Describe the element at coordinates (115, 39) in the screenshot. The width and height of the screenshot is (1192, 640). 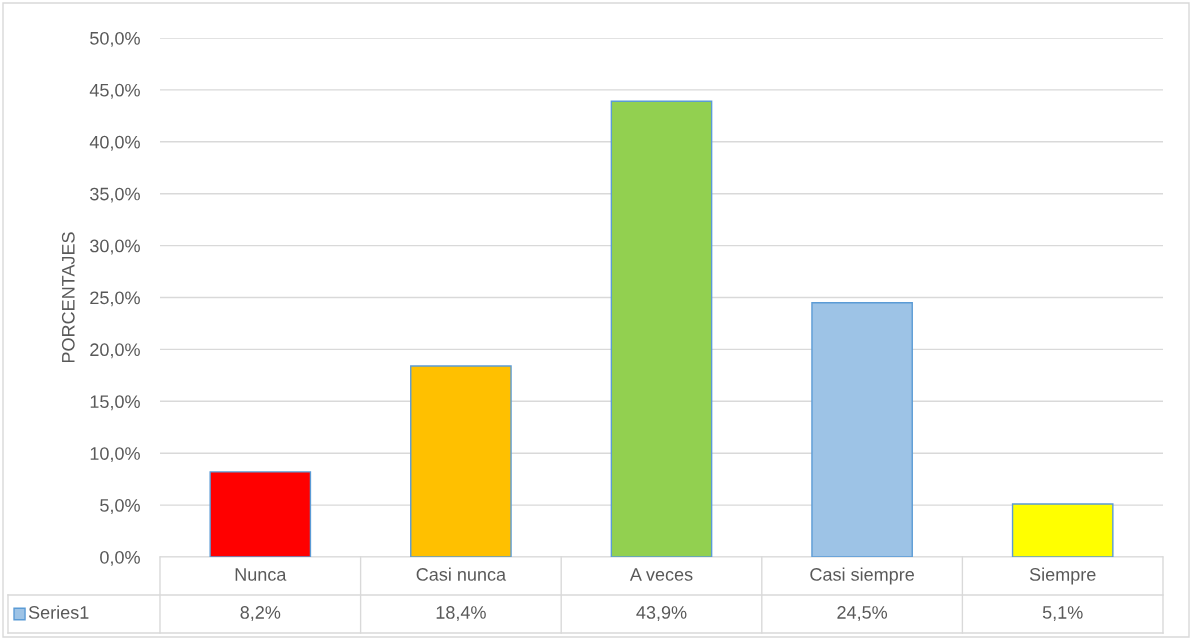
I see `y-tick-label: 50,0%` at that location.